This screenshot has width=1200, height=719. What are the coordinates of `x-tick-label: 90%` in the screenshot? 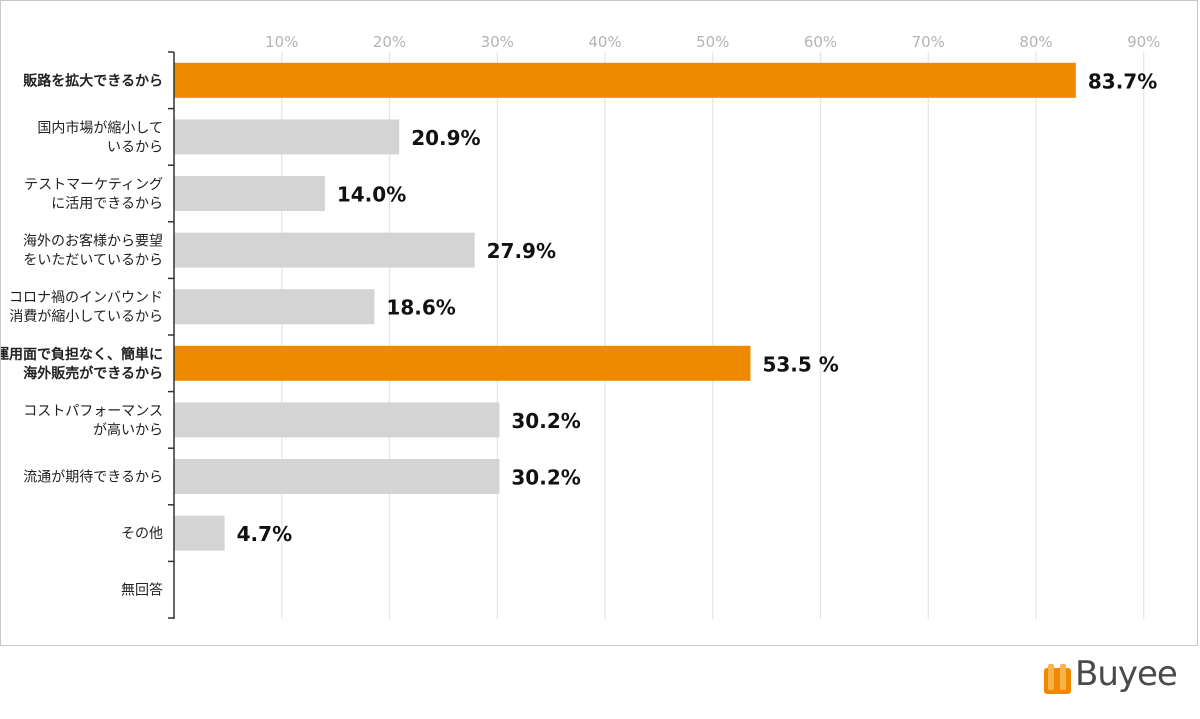 It's located at (1143, 42).